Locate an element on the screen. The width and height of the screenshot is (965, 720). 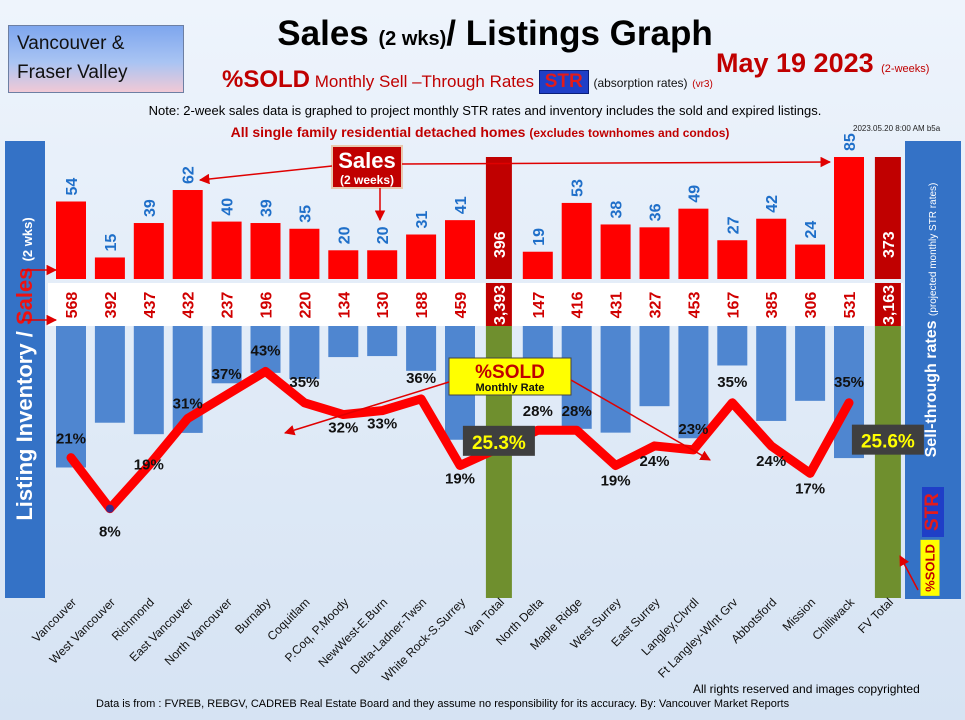
region-line-1: Vancouver & is located at coordinates (71, 43).